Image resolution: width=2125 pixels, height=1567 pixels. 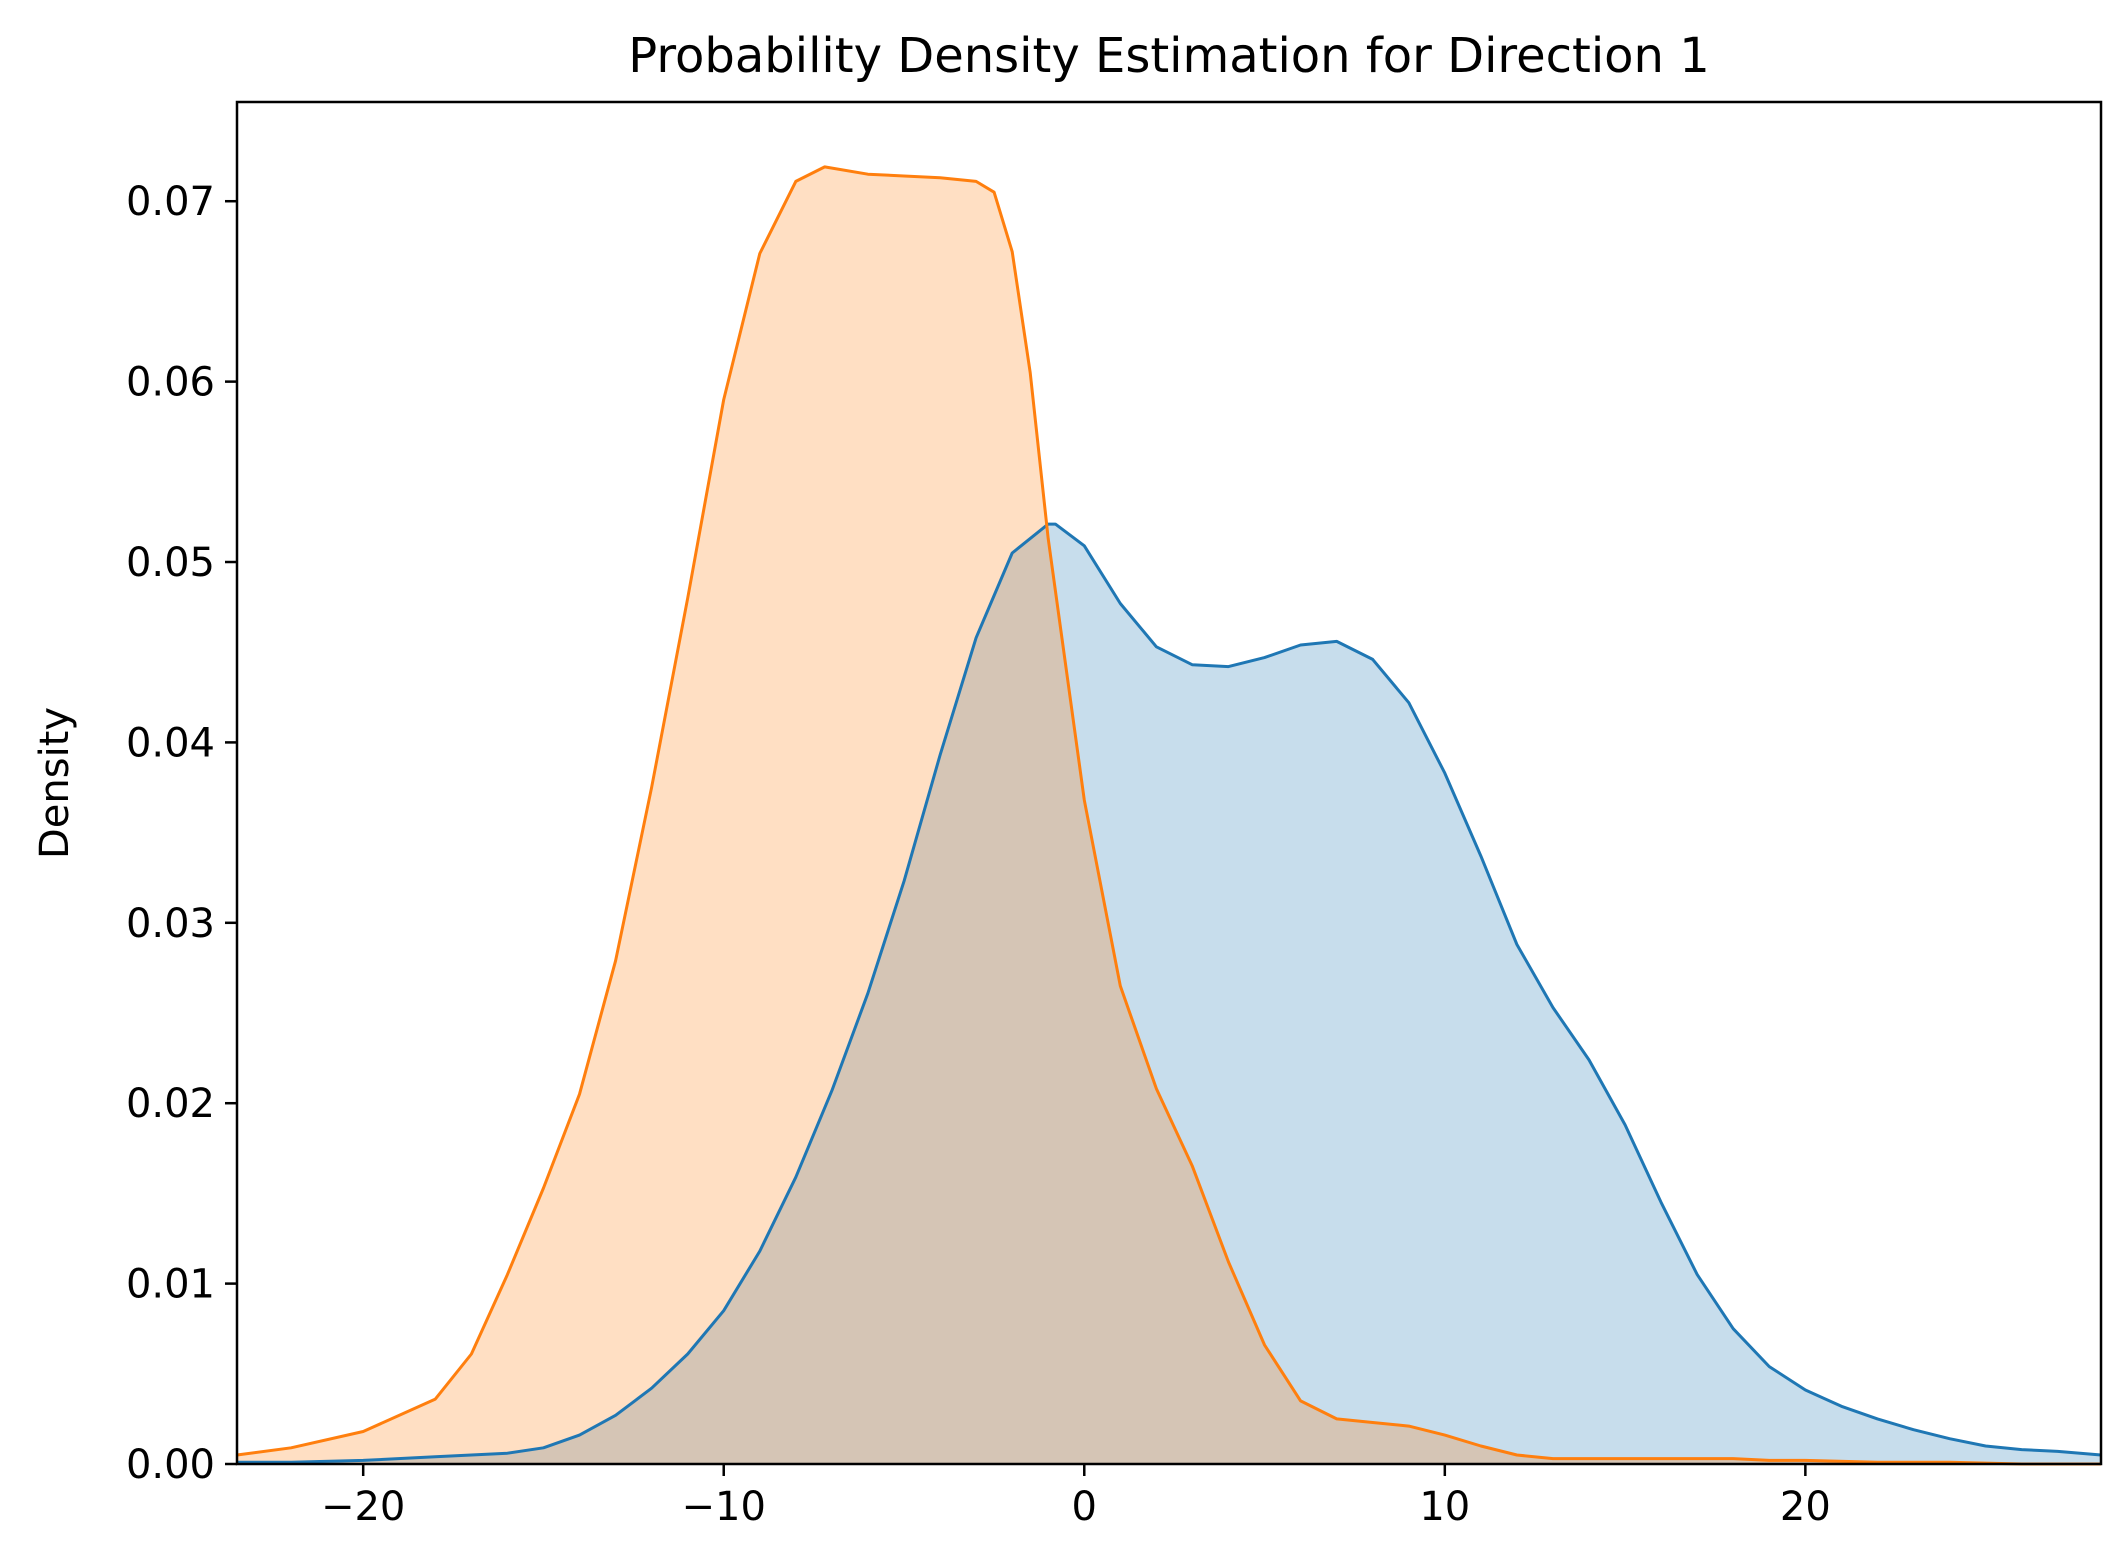 I want to click on y-tick-label: 0.06, so click(x=170, y=383).